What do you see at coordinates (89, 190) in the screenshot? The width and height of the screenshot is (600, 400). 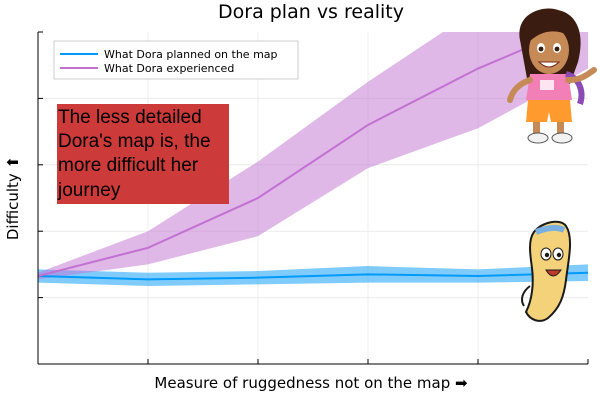 I see `annotation-line-4: journey` at bounding box center [89, 190].